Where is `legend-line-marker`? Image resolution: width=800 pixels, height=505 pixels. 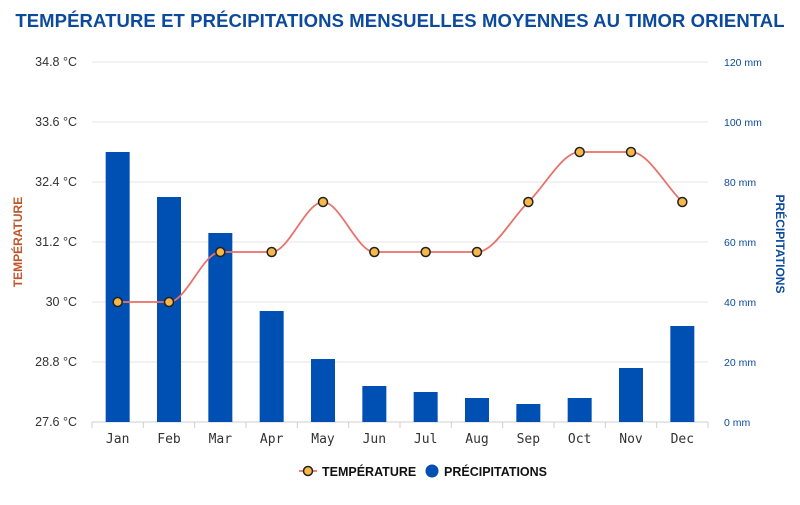
legend-line-marker is located at coordinates (308, 471).